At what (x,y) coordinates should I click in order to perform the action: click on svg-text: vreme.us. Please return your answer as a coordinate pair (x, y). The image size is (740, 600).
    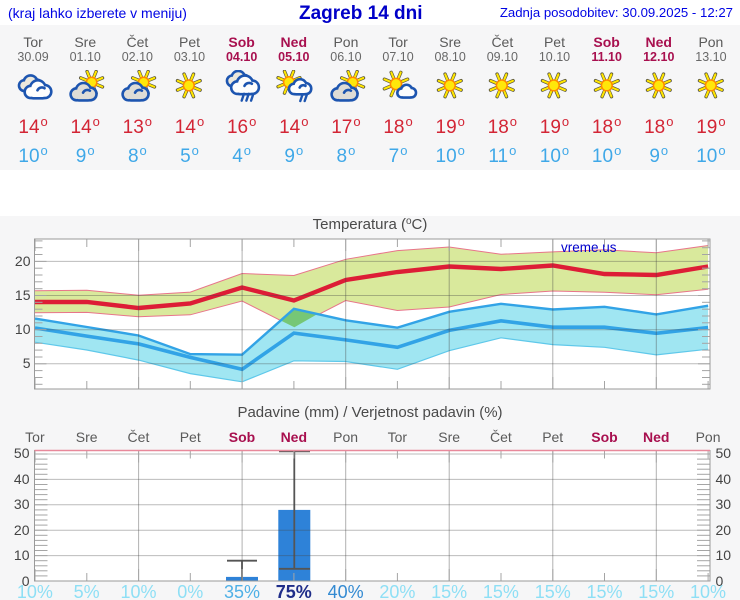
    Looking at the image, I should click on (589, 247).